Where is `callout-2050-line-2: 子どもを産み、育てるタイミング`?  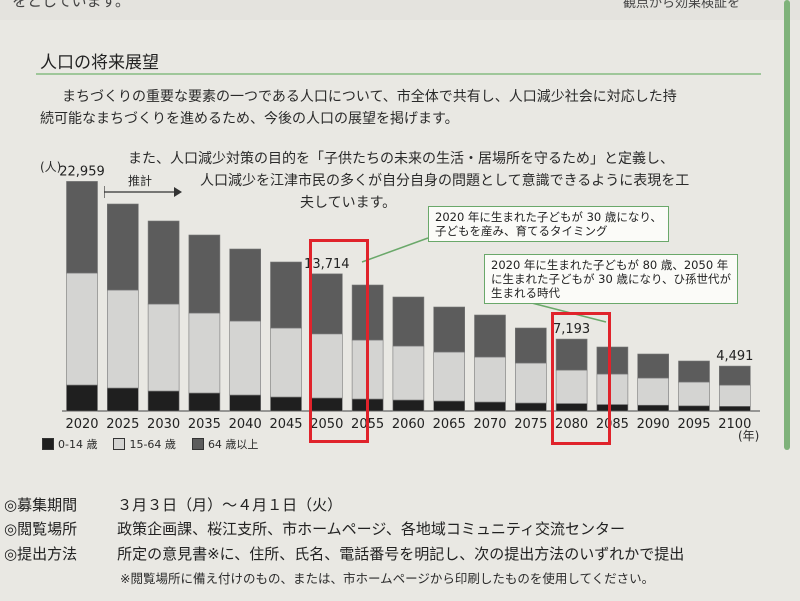
callout-2050-line-2: 子どもを産み、育てるタイミング is located at coordinates (521, 231).